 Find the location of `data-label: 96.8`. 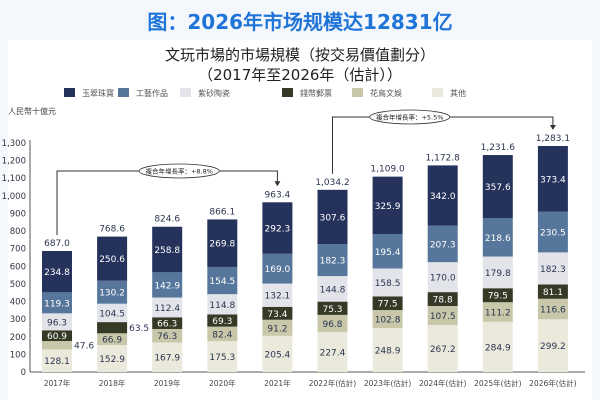

data-label: 96.8 is located at coordinates (332, 325).